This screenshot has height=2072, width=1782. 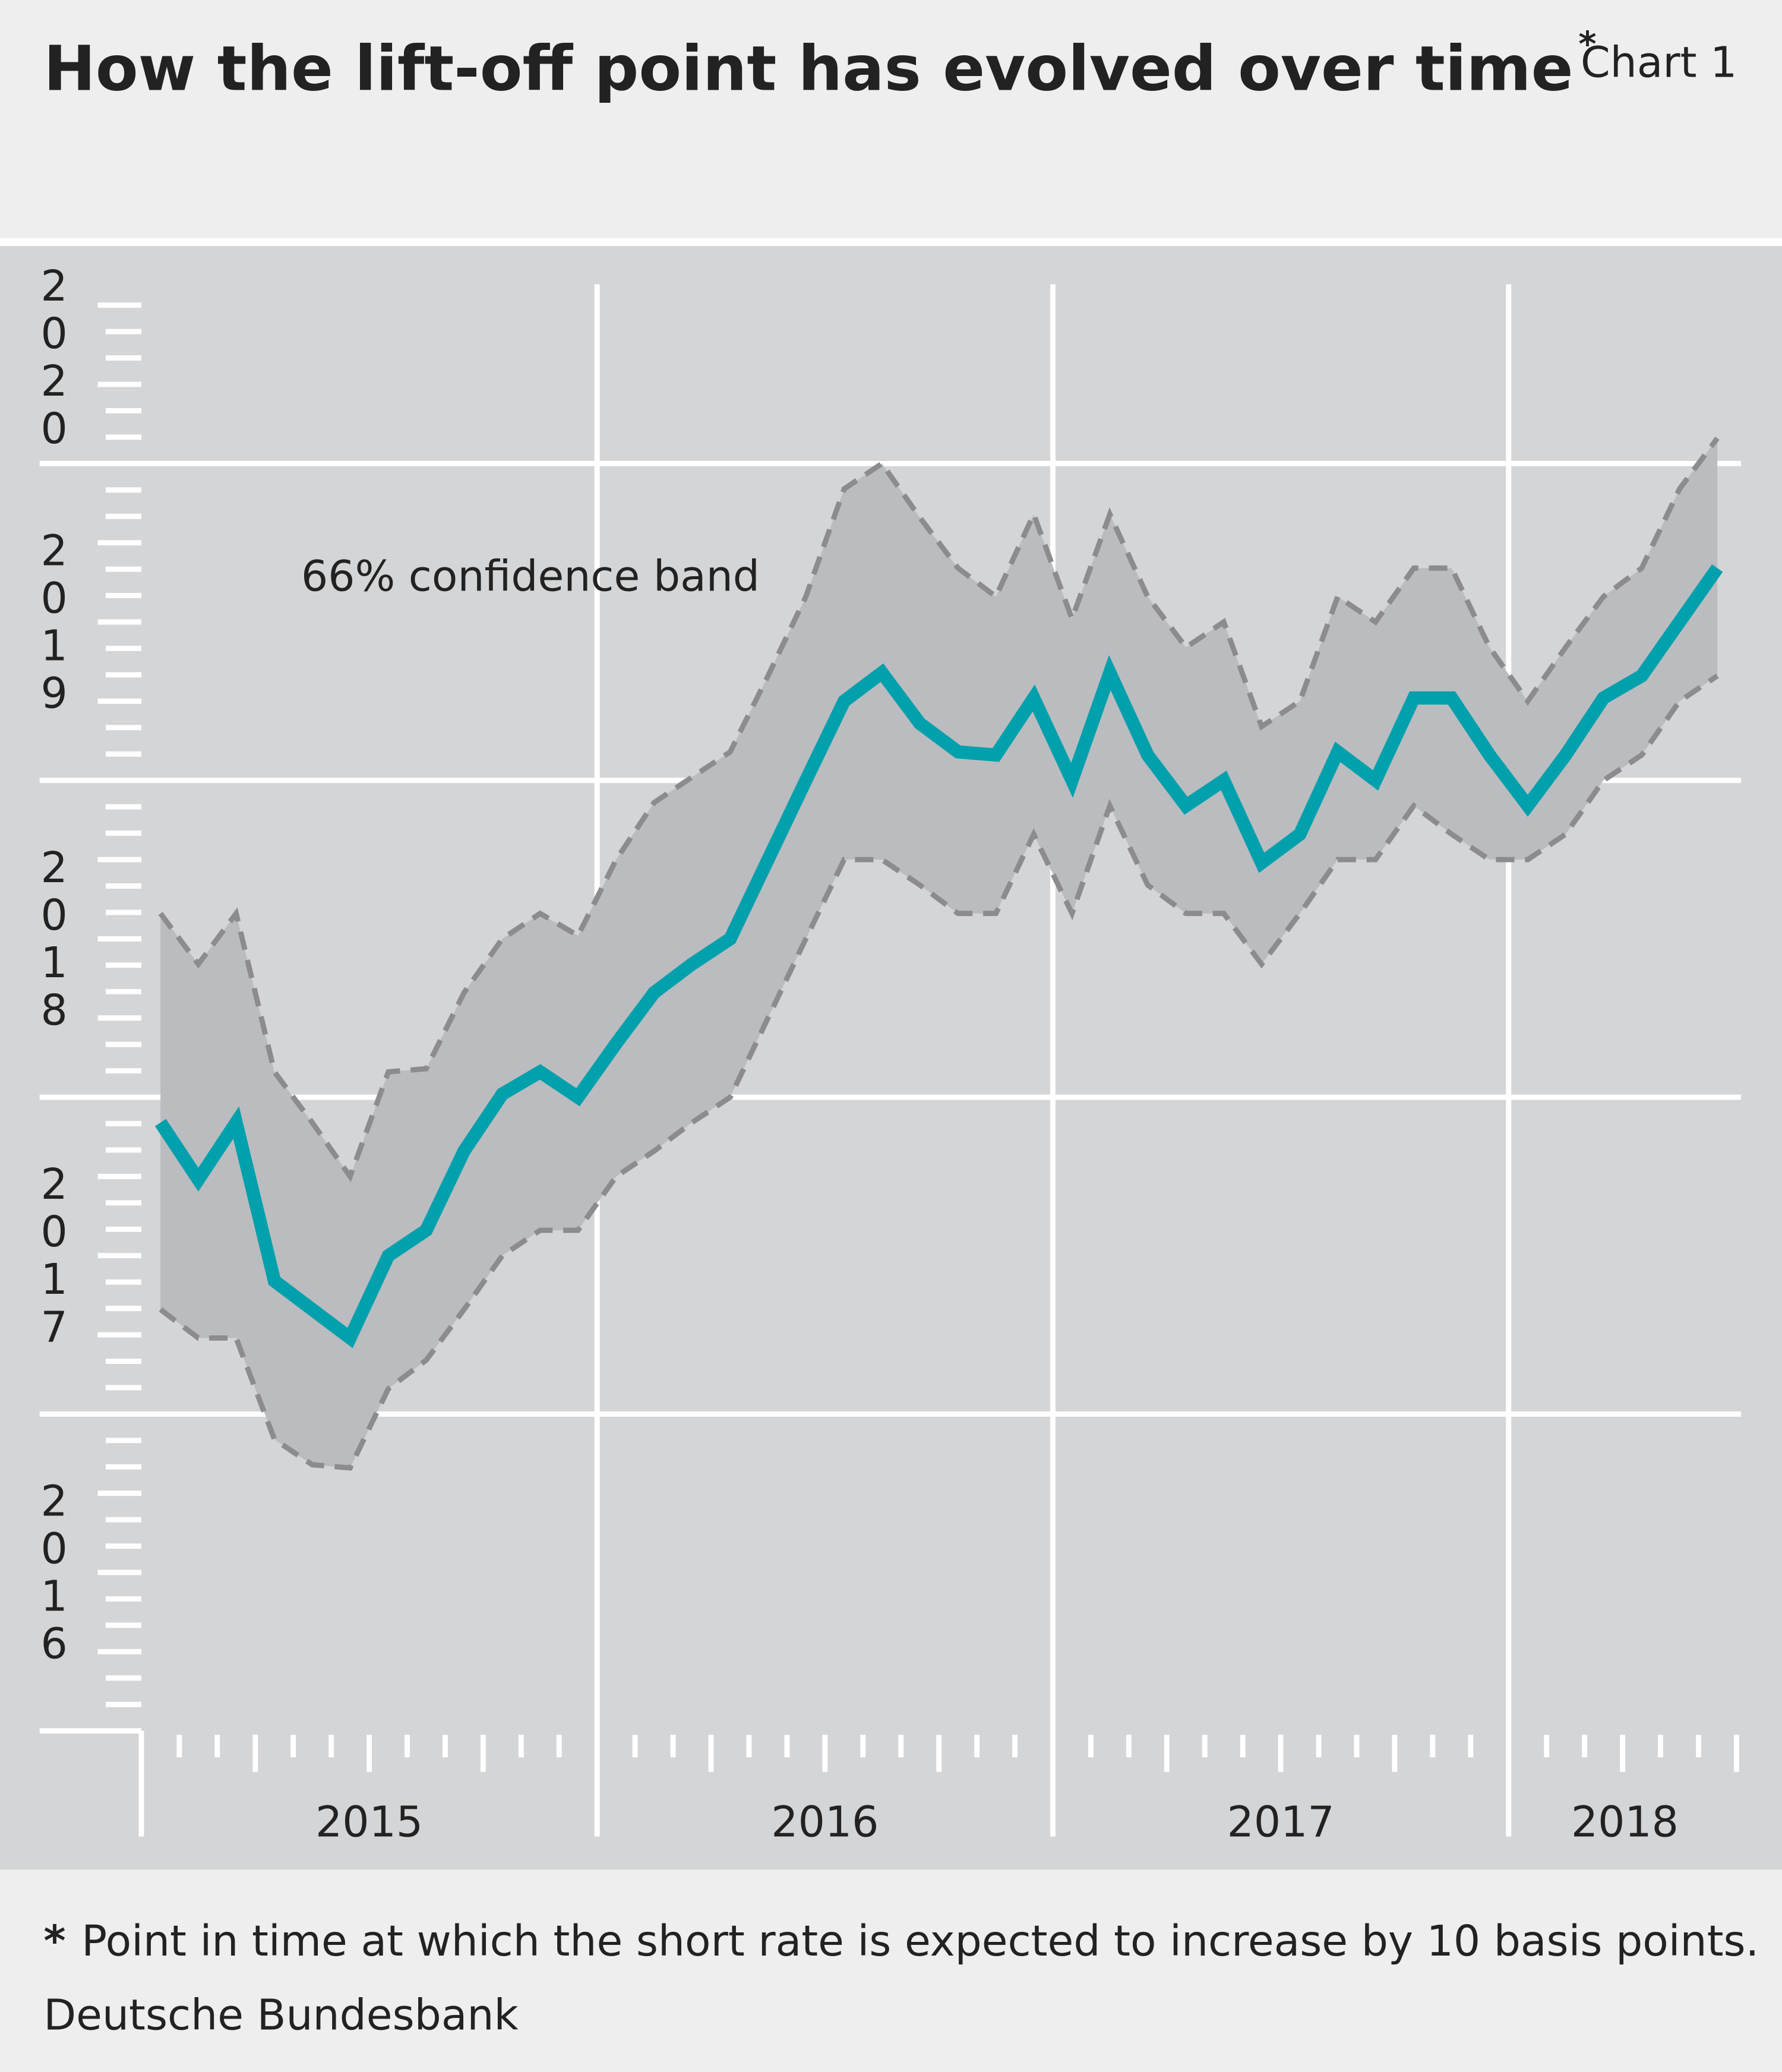 I want to click on y-tick-char: 6, so click(x=54, y=1644).